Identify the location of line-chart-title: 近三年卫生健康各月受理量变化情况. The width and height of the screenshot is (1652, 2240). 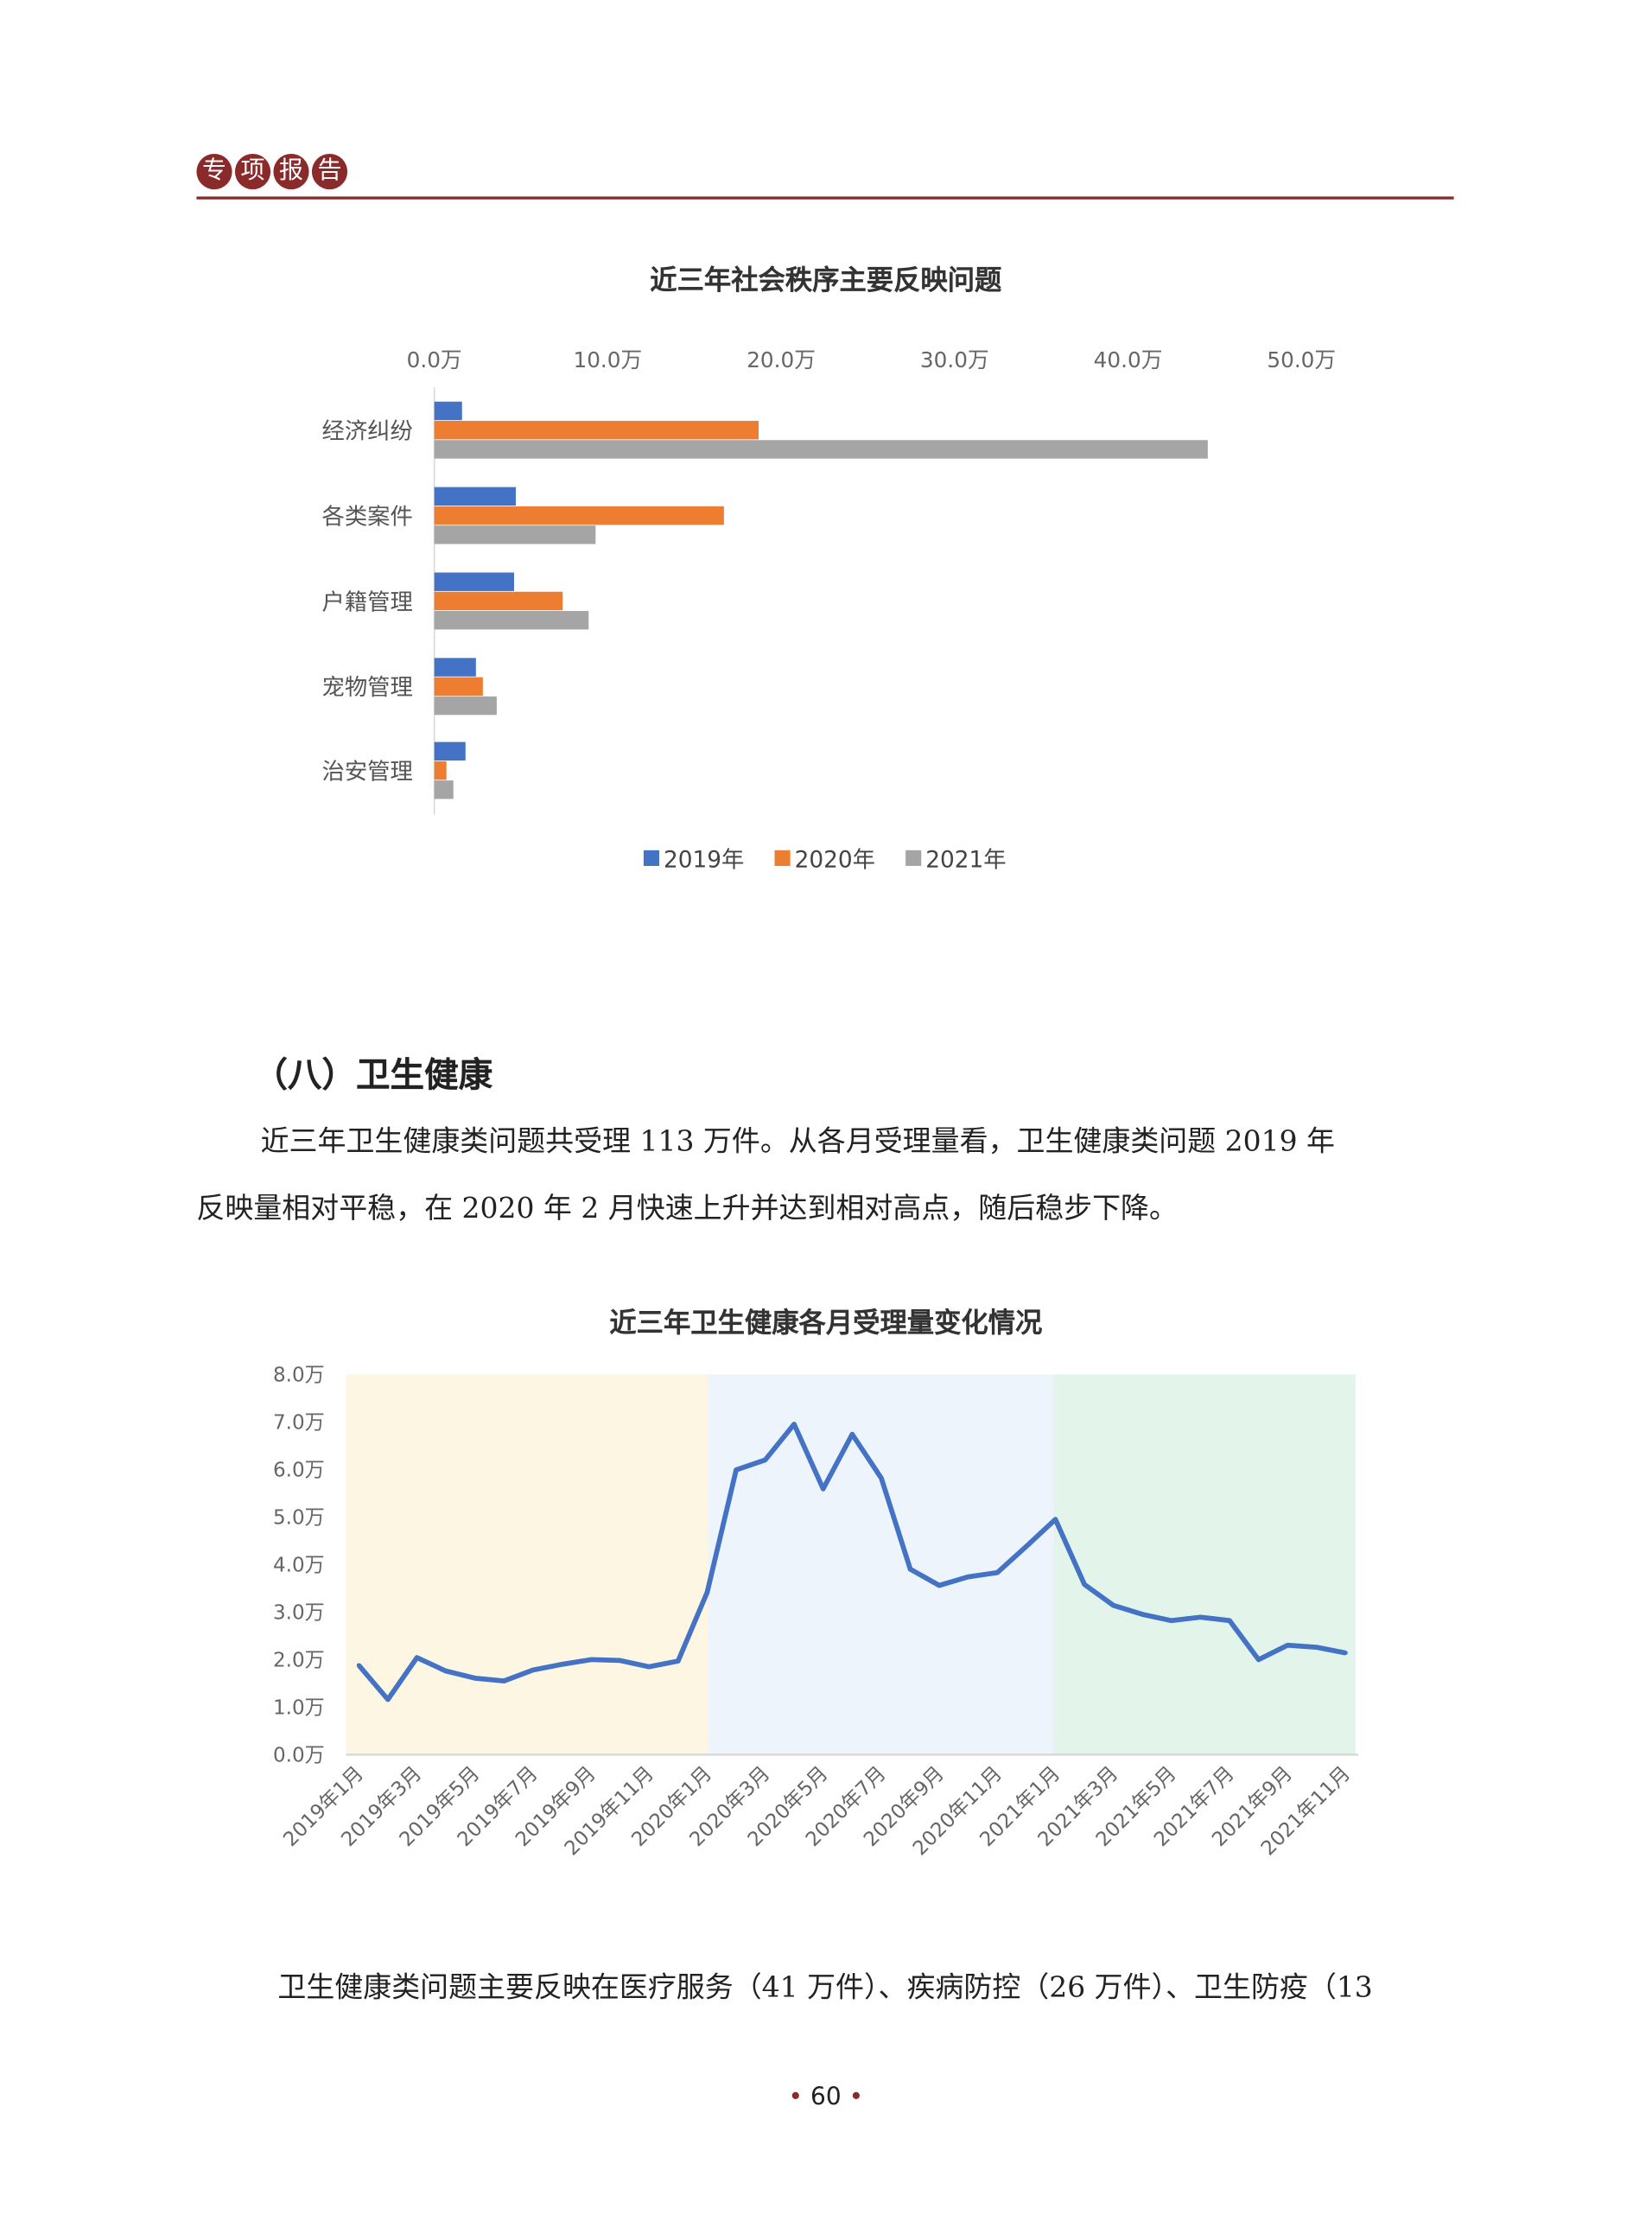
(826, 1323).